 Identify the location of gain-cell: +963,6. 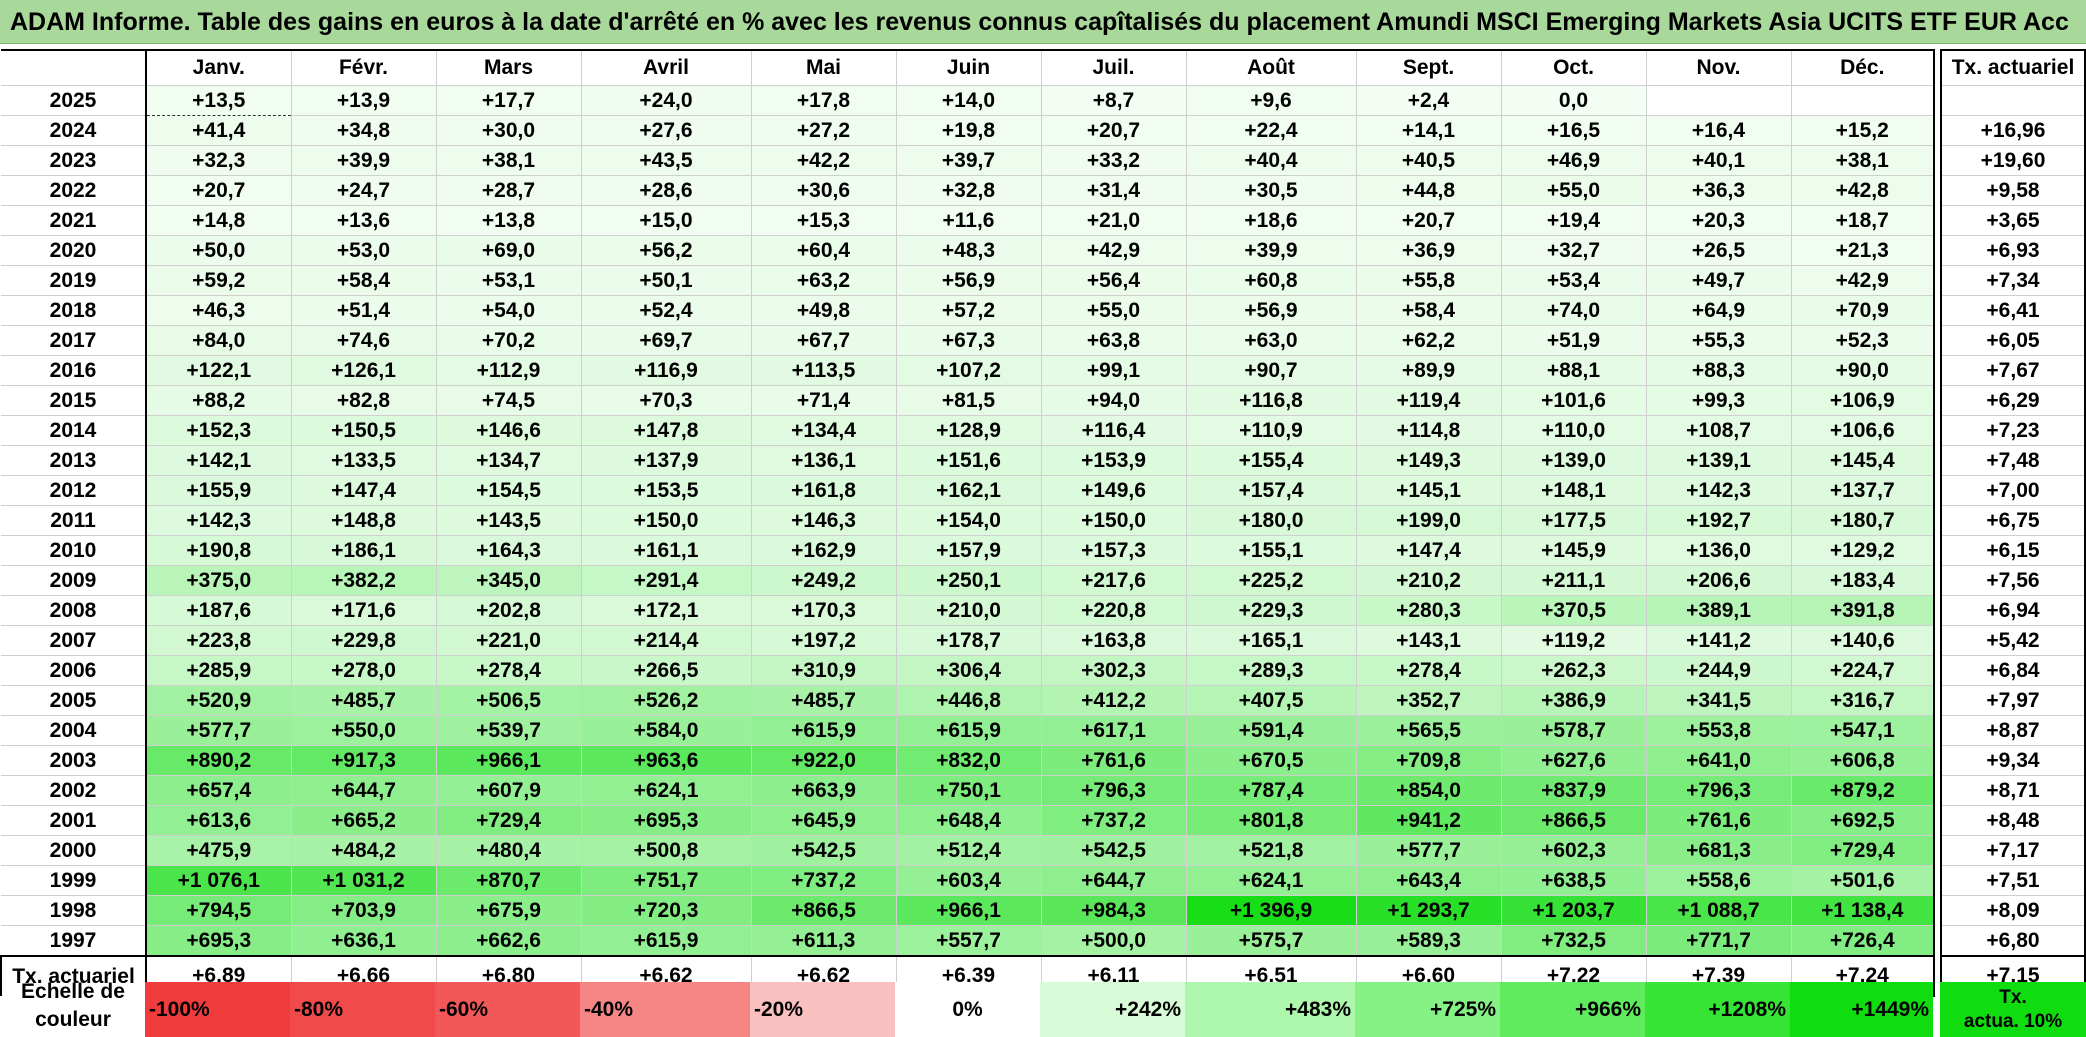
(665, 760).